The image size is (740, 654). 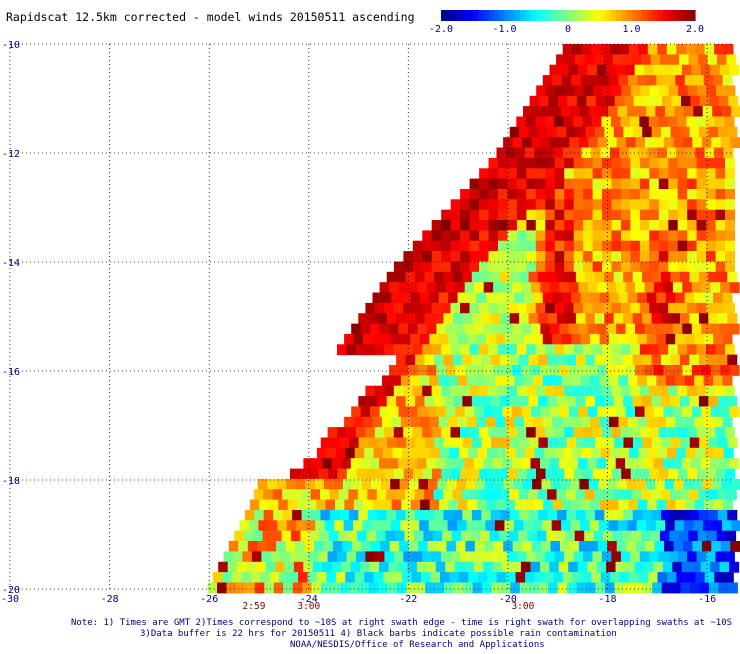 What do you see at coordinates (408, 599) in the screenshot?
I see `x-tick-label: -22` at bounding box center [408, 599].